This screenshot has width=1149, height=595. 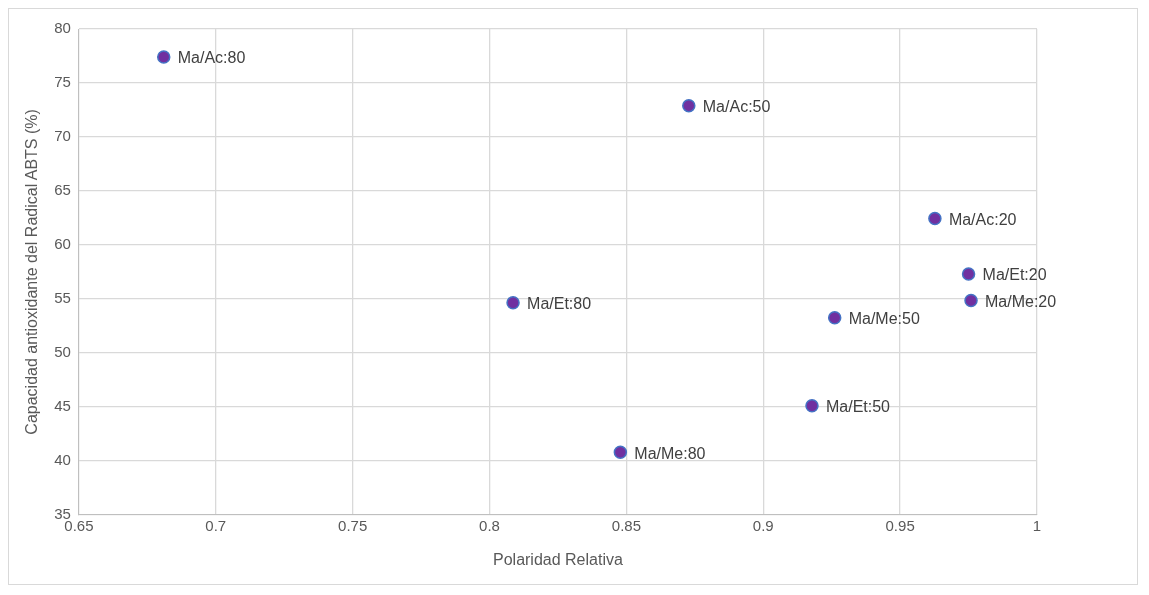 I want to click on annotation: Ma/Et:20, so click(x=1014, y=275).